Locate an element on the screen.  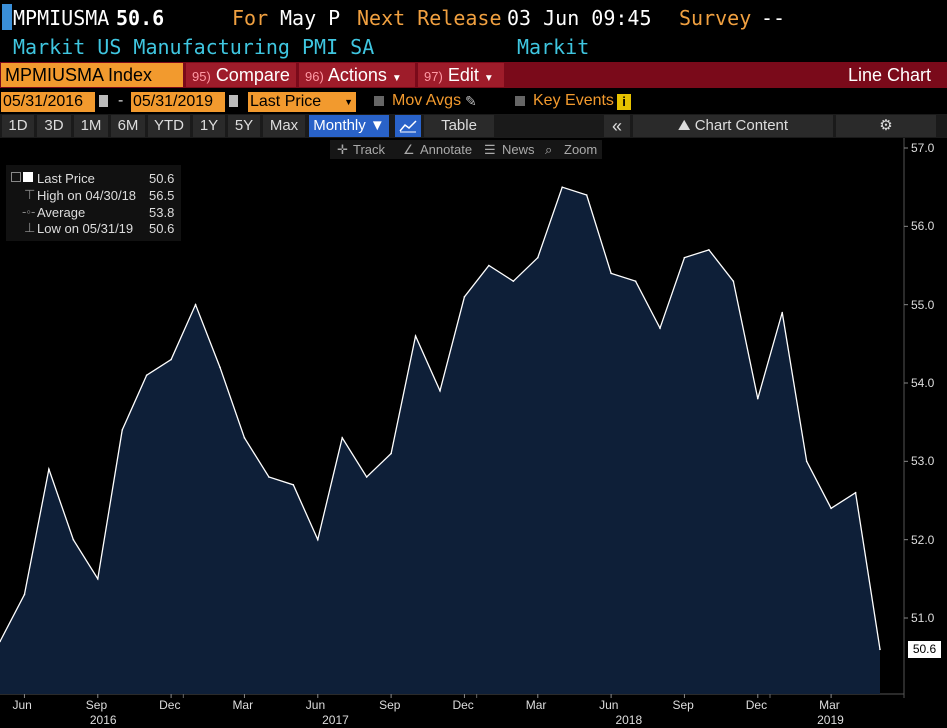
period: May P is located at coordinates (310, 18).